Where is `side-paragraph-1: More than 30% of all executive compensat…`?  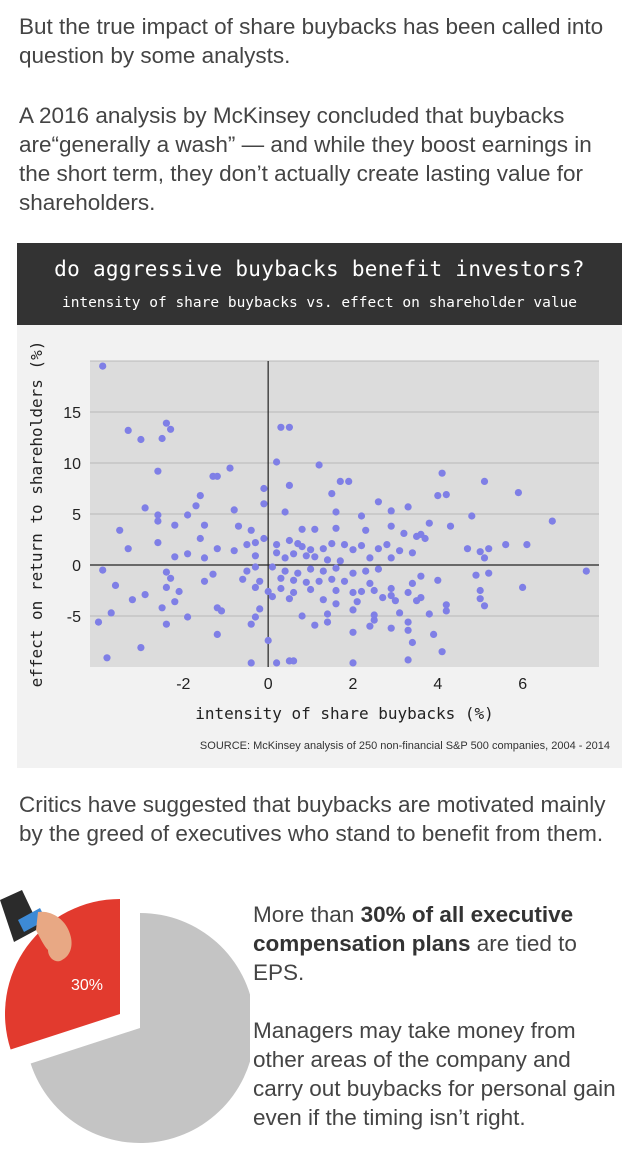
side-paragraph-1: More than 30% of all executive compensat… is located at coordinates (438, 943).